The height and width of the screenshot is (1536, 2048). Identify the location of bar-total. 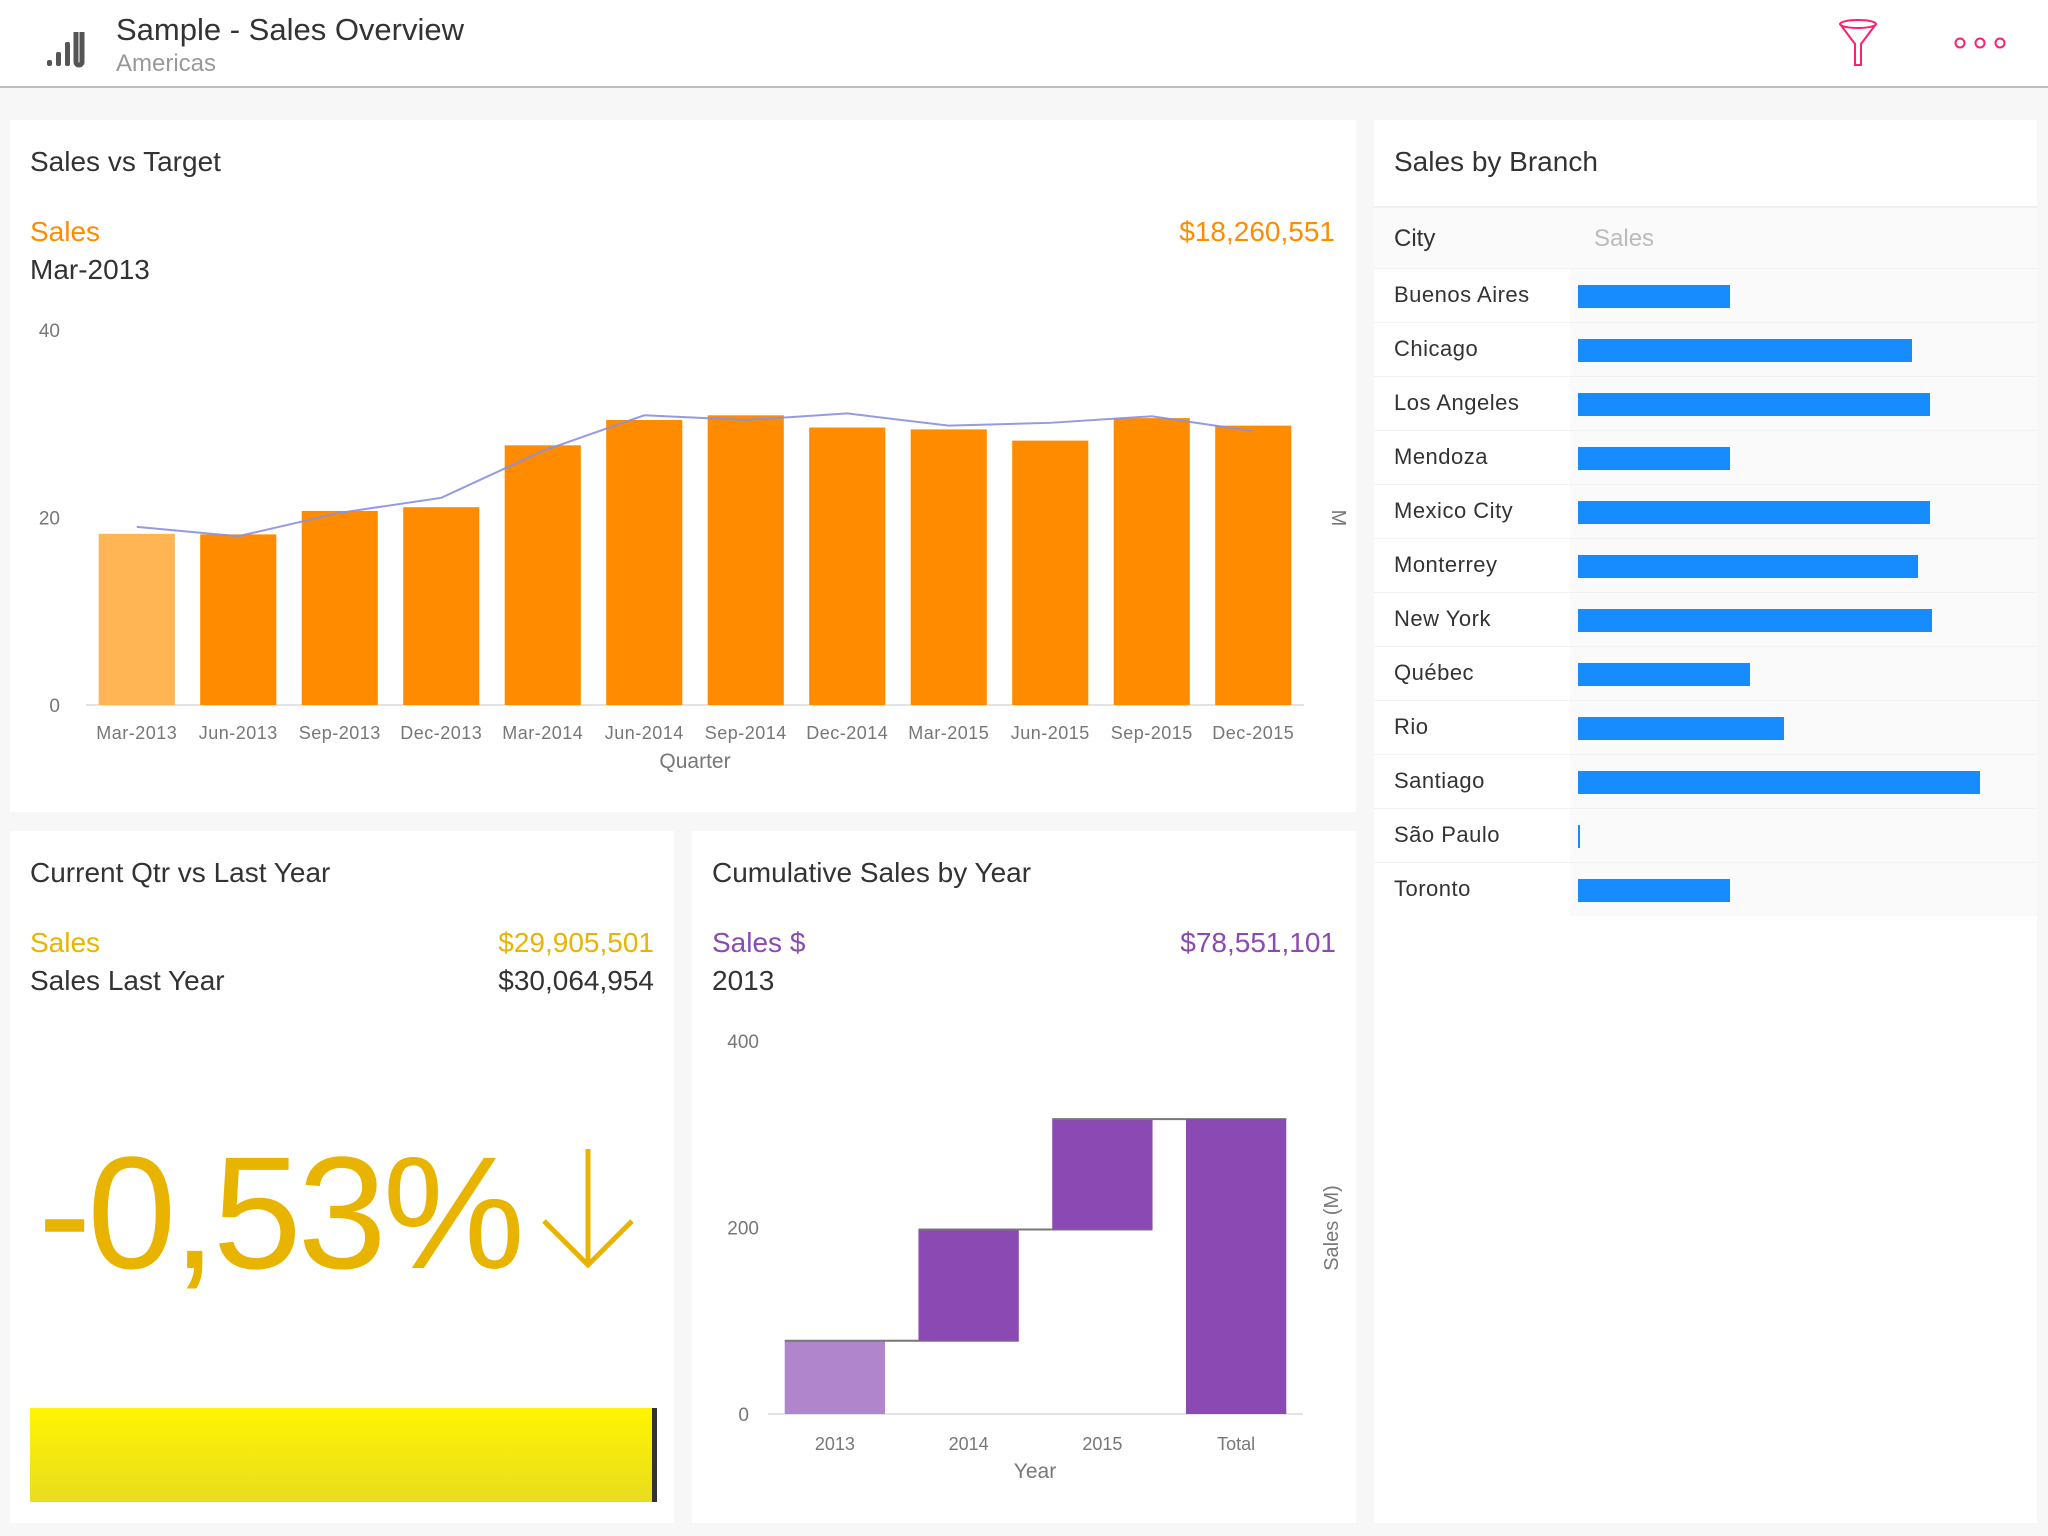
(1236, 1266).